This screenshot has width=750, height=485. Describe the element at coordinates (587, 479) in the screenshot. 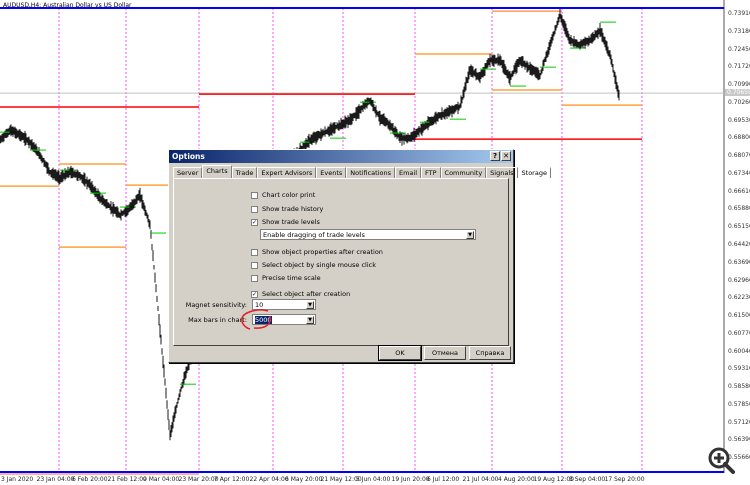

I see `date-label: 3 Sep 04:00` at that location.